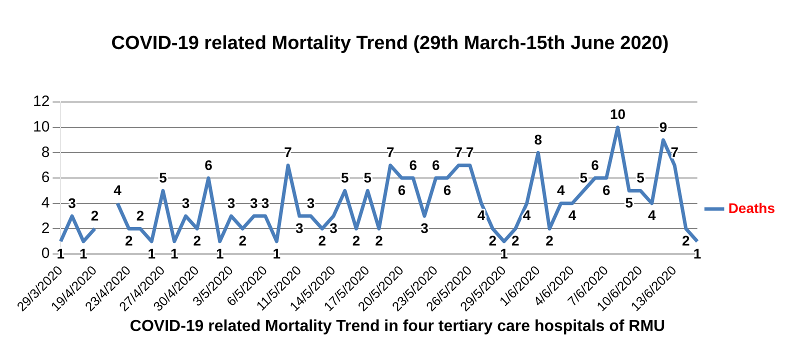 This screenshot has height=347, width=795. Describe the element at coordinates (45, 253) in the screenshot. I see `y-tick-label: 0` at that location.